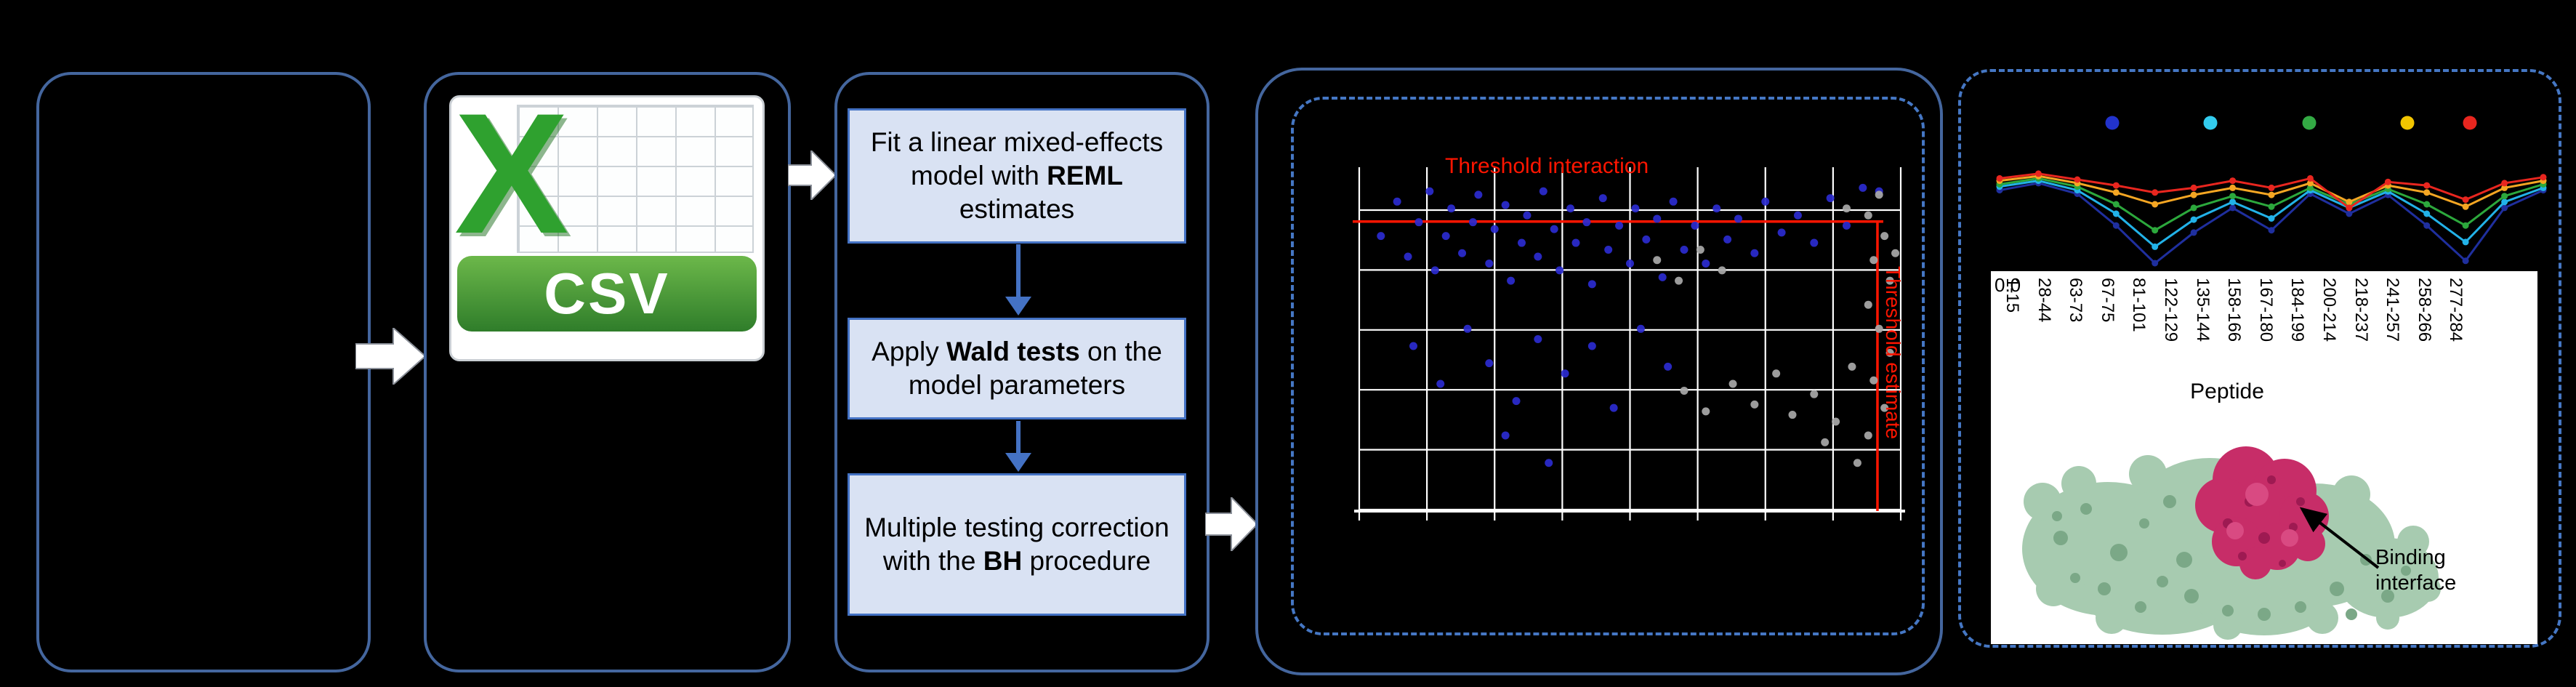  I want to click on protein-structure, so click(2231, 543).